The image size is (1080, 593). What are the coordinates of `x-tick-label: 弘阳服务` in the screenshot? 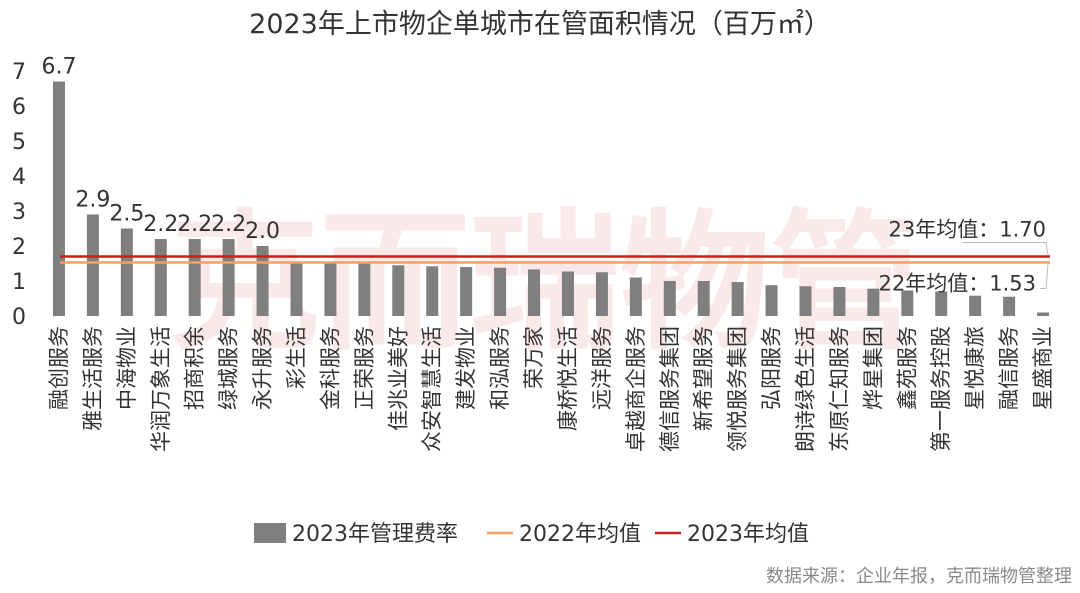 It's located at (772, 368).